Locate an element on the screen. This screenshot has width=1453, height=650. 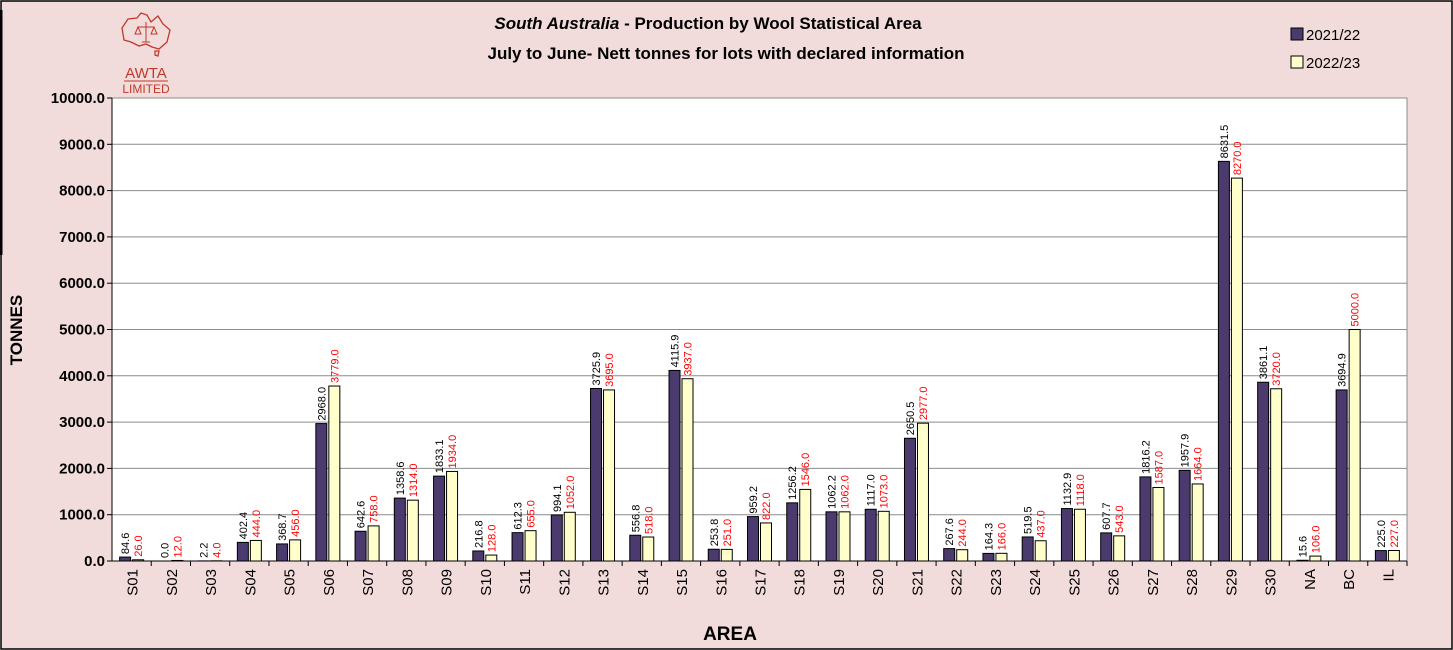
y-tick-label: 3000.0 is located at coordinates (82, 422).